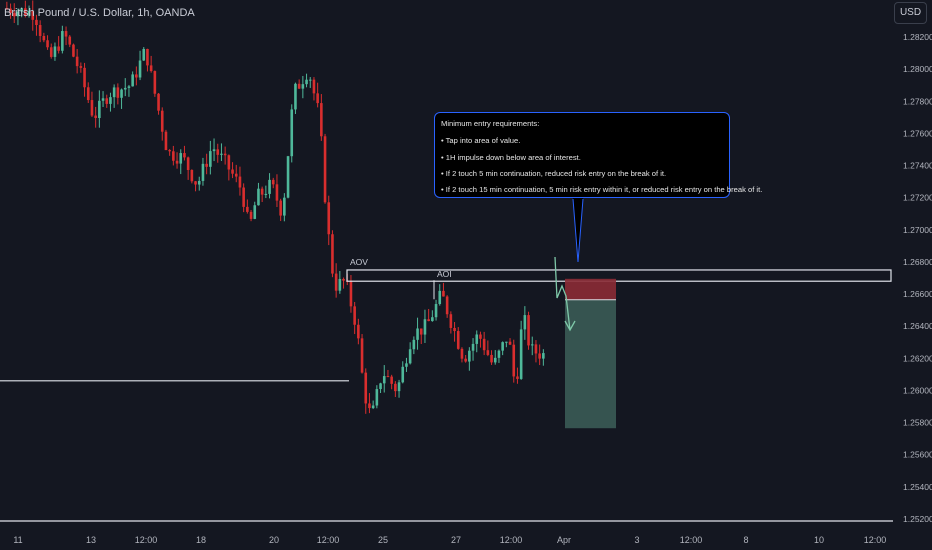 Image resolution: width=932 pixels, height=550 pixels. What do you see at coordinates (562, 293) in the screenshot?
I see `projection-arrow` at bounding box center [562, 293].